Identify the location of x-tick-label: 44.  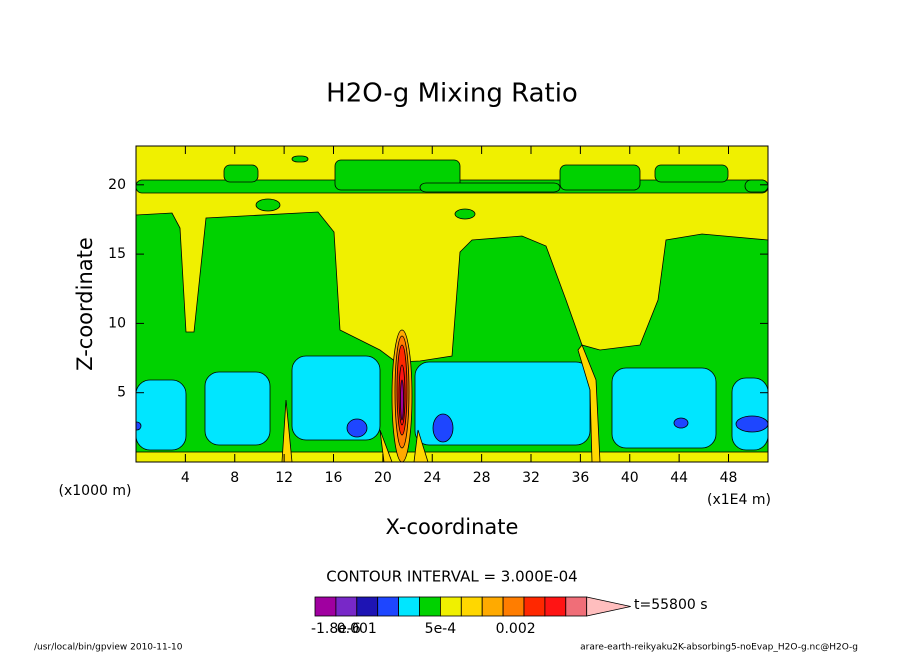
(679, 478).